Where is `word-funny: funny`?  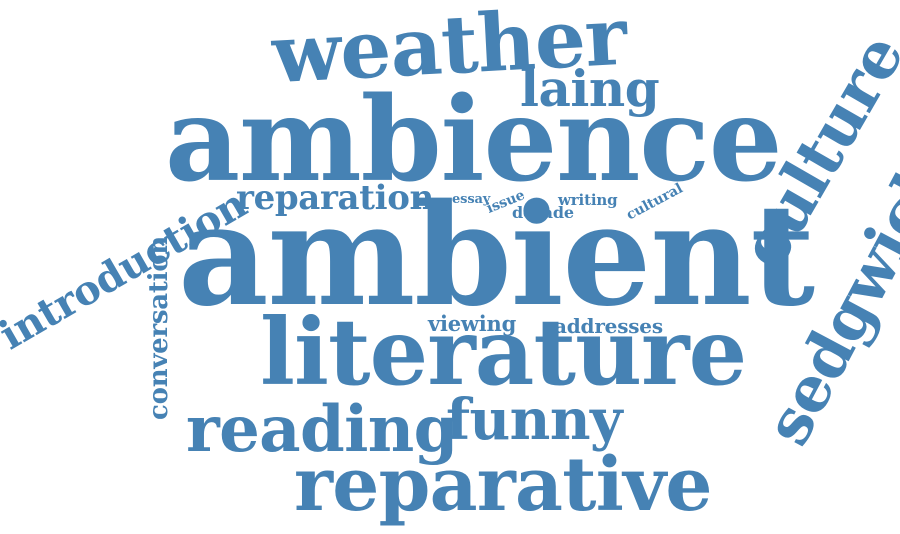
word-funny: funny is located at coordinates (534, 420).